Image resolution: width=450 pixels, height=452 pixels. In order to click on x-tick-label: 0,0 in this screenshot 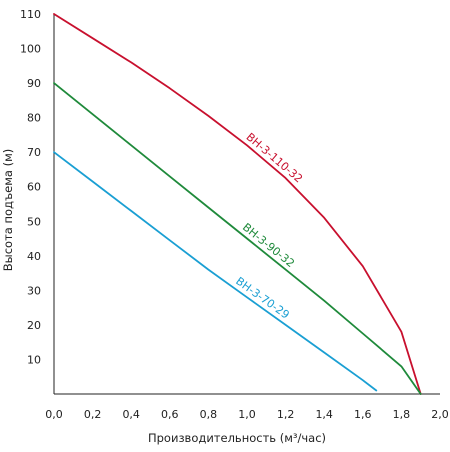, I will do `click(54, 414)`.